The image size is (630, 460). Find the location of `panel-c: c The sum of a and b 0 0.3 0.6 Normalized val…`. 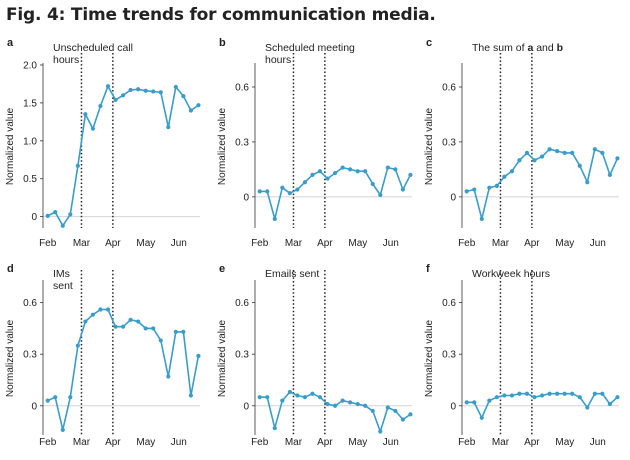

panel-c: c The sum of a and b 0 0.3 0.6 Normalized val… is located at coordinates (522, 143).